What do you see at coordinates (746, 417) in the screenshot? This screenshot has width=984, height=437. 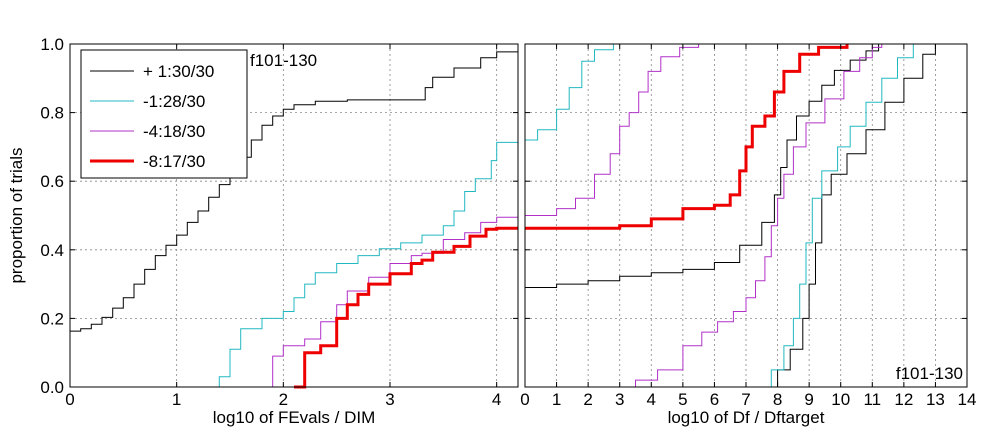 I see `x-axis-label: log10 of Df / Dftarget` at bounding box center [746, 417].